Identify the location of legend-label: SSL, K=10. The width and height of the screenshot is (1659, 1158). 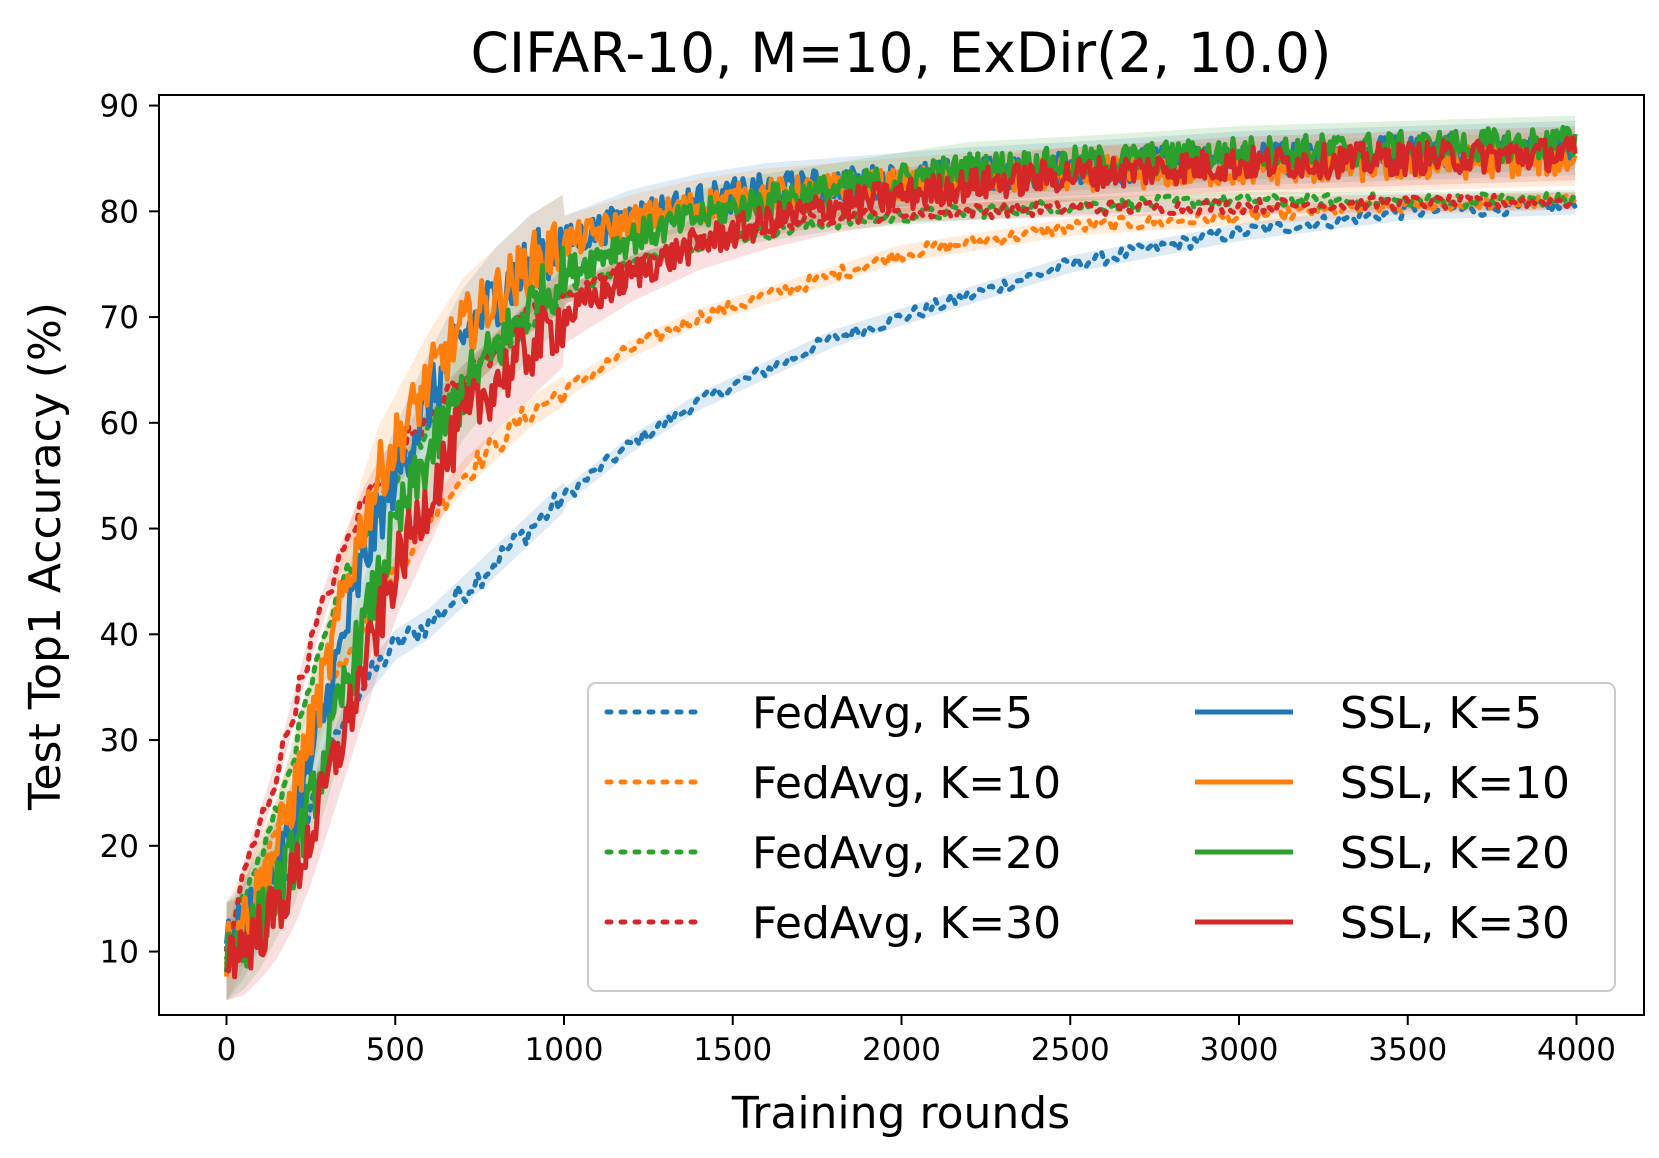
(1455, 783).